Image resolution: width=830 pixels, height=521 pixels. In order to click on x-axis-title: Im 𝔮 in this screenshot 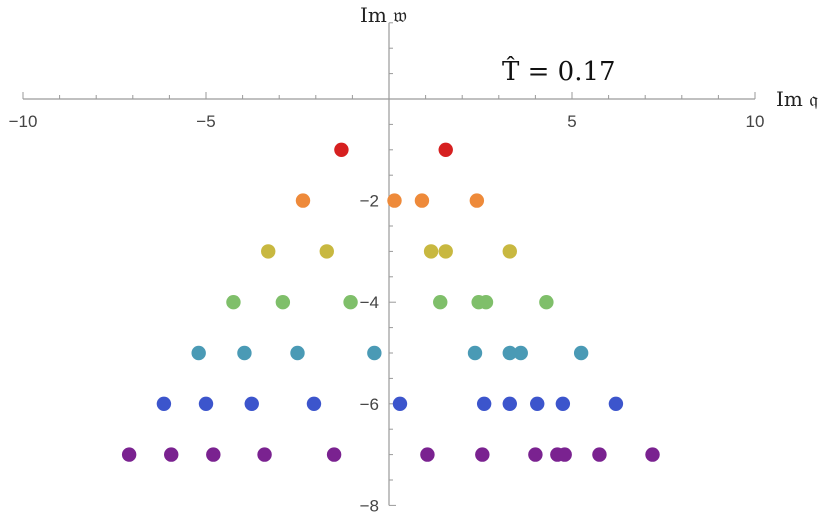, I will do `click(797, 99)`.